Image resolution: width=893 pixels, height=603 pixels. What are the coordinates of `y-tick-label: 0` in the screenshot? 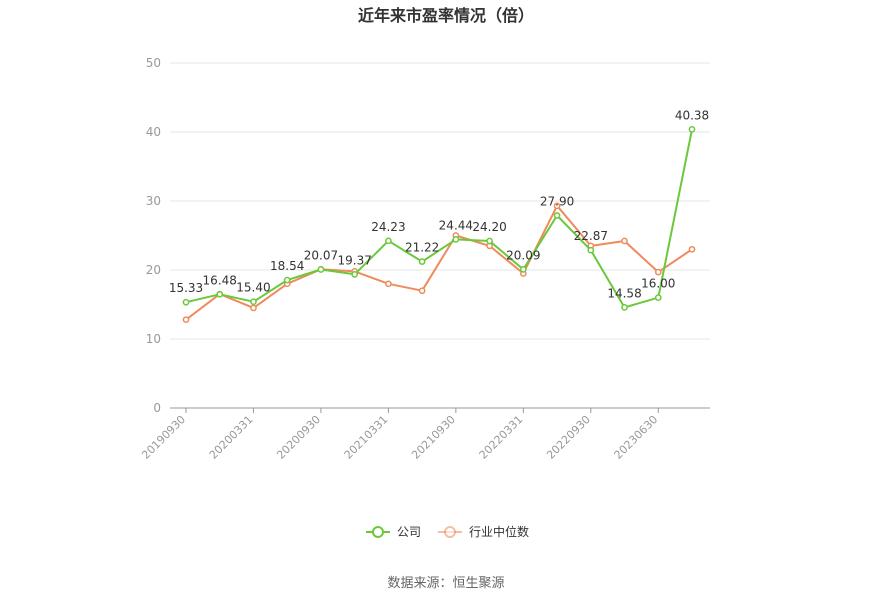 It's located at (157, 408).